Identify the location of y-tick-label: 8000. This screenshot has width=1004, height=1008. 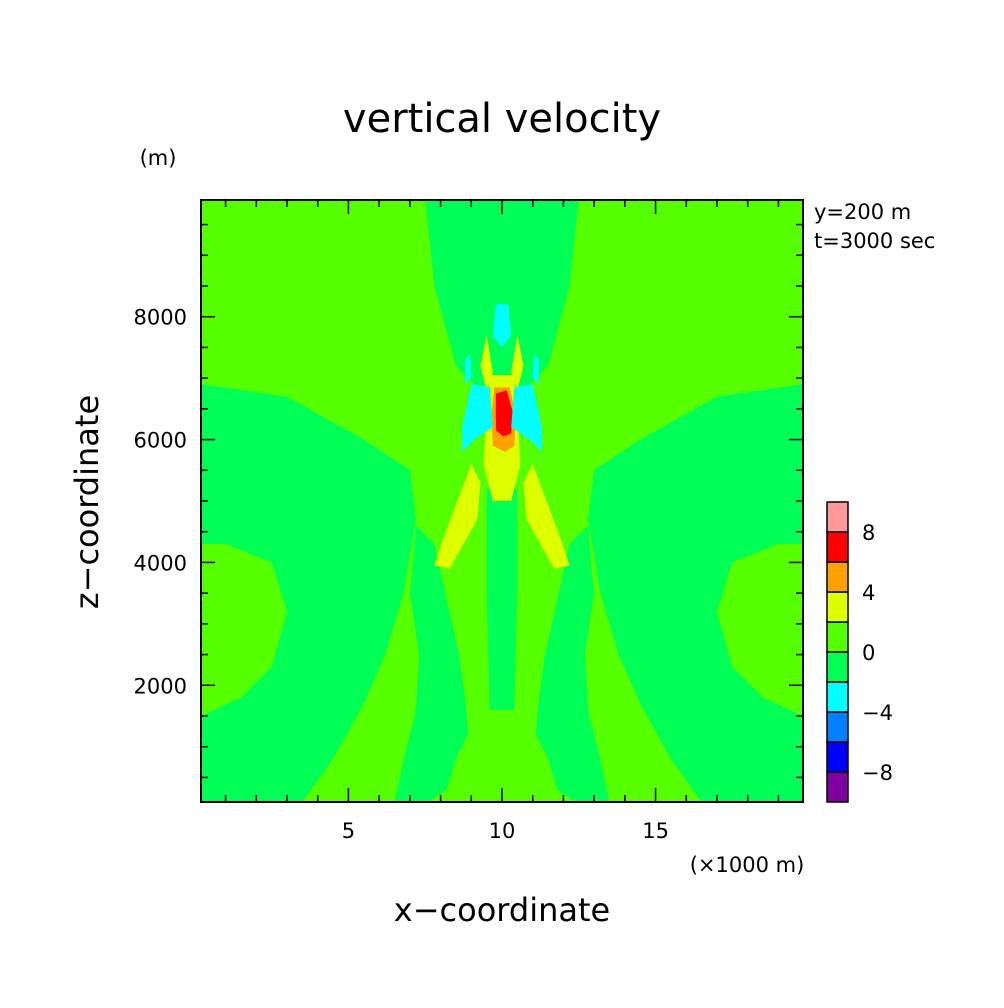
(160, 318).